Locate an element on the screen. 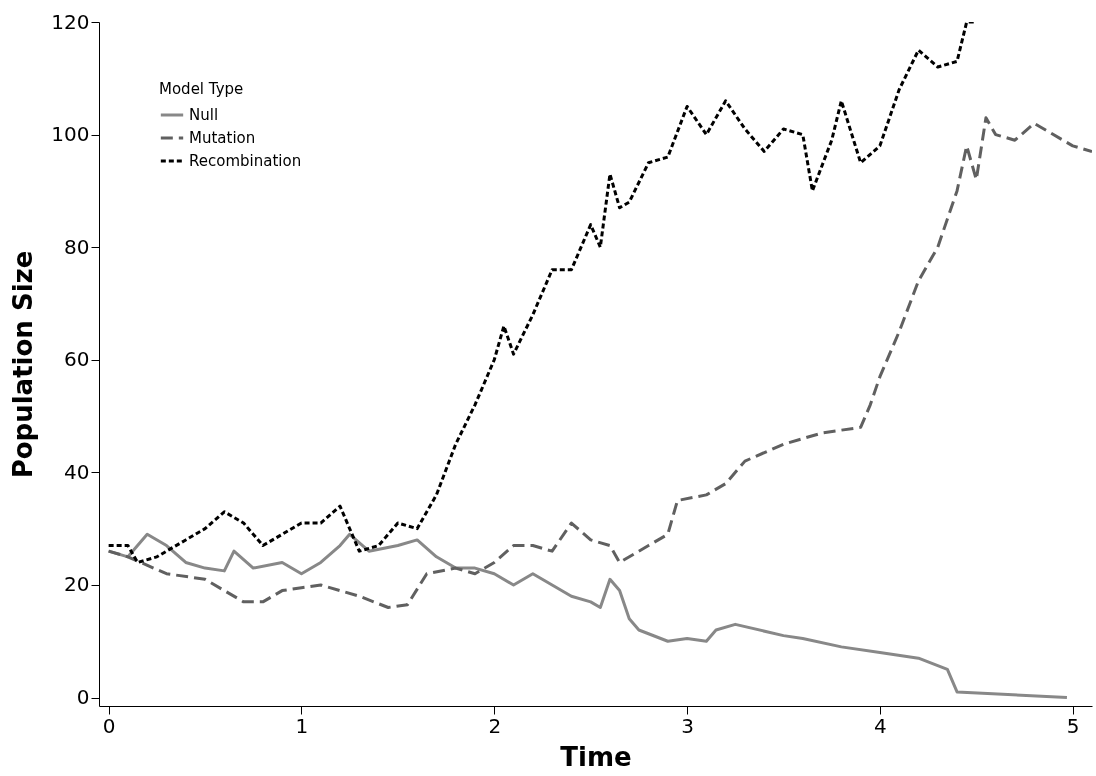 The image size is (1096, 776). y-tick-label: 20 is located at coordinates (77, 584).